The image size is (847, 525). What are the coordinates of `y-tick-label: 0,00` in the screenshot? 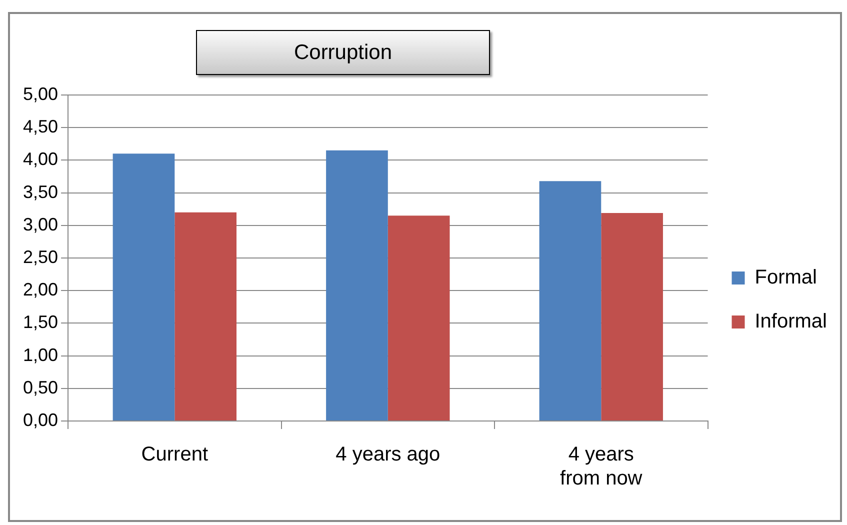 It's located at (40, 420).